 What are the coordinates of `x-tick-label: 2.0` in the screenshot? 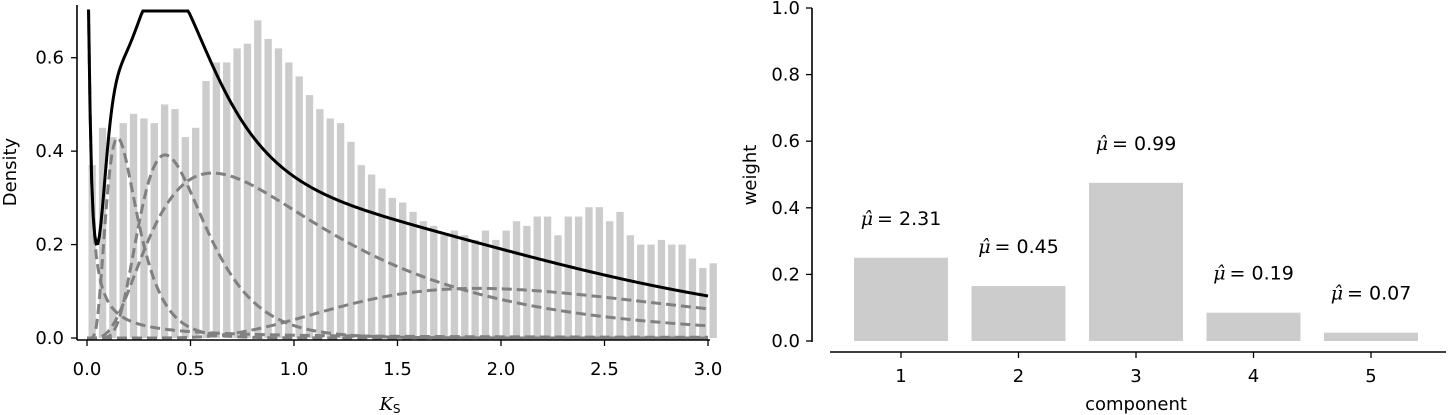 It's located at (501, 369).